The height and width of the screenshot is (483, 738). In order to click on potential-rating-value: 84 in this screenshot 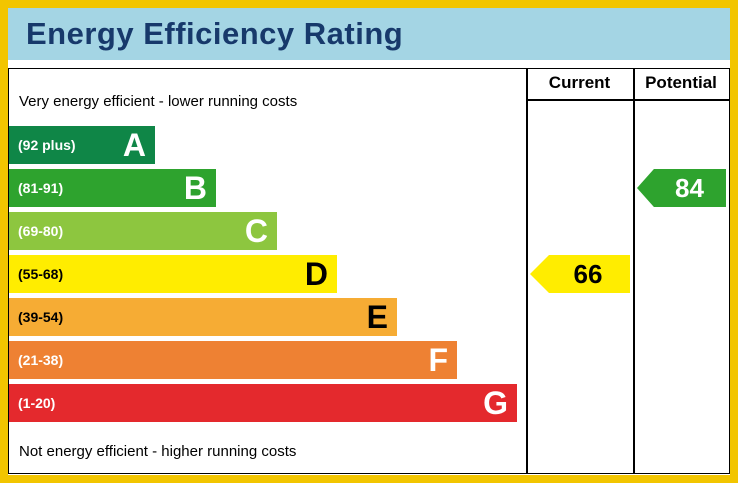, I will do `click(689, 187)`.